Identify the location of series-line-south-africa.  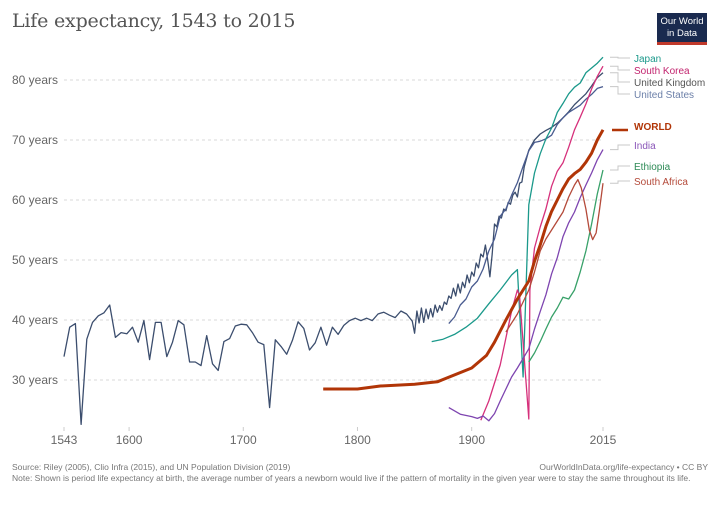
(554, 255).